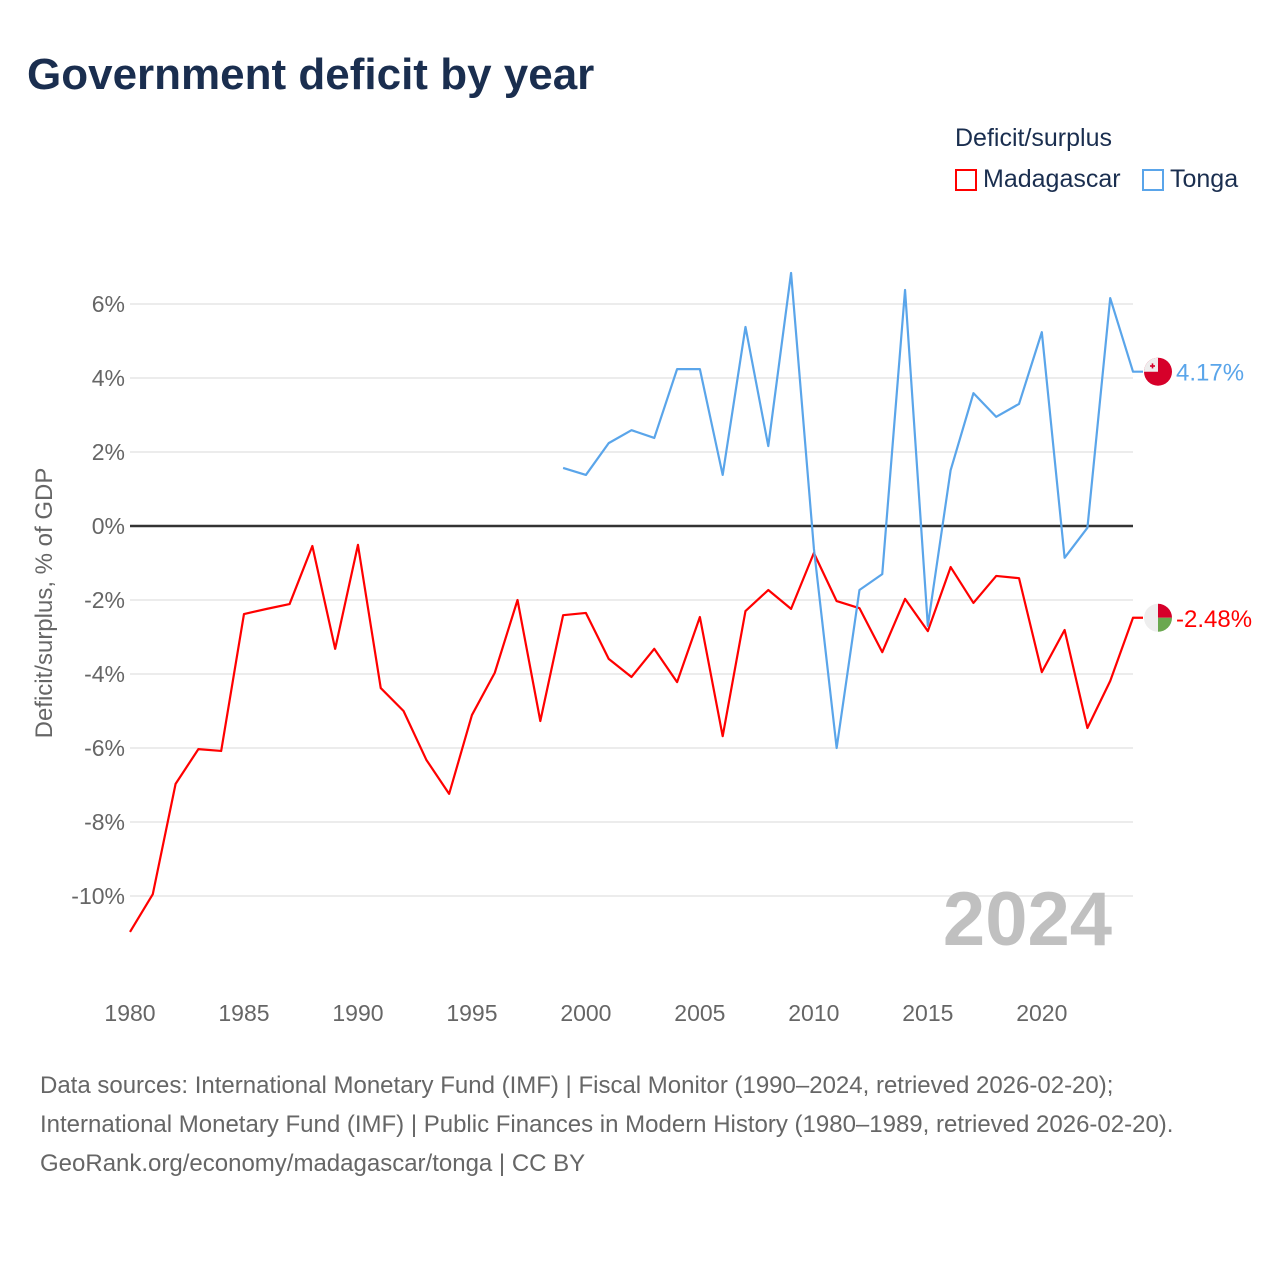 The height and width of the screenshot is (1280, 1280). I want to click on y-tick-label: -2%, so click(104, 600).